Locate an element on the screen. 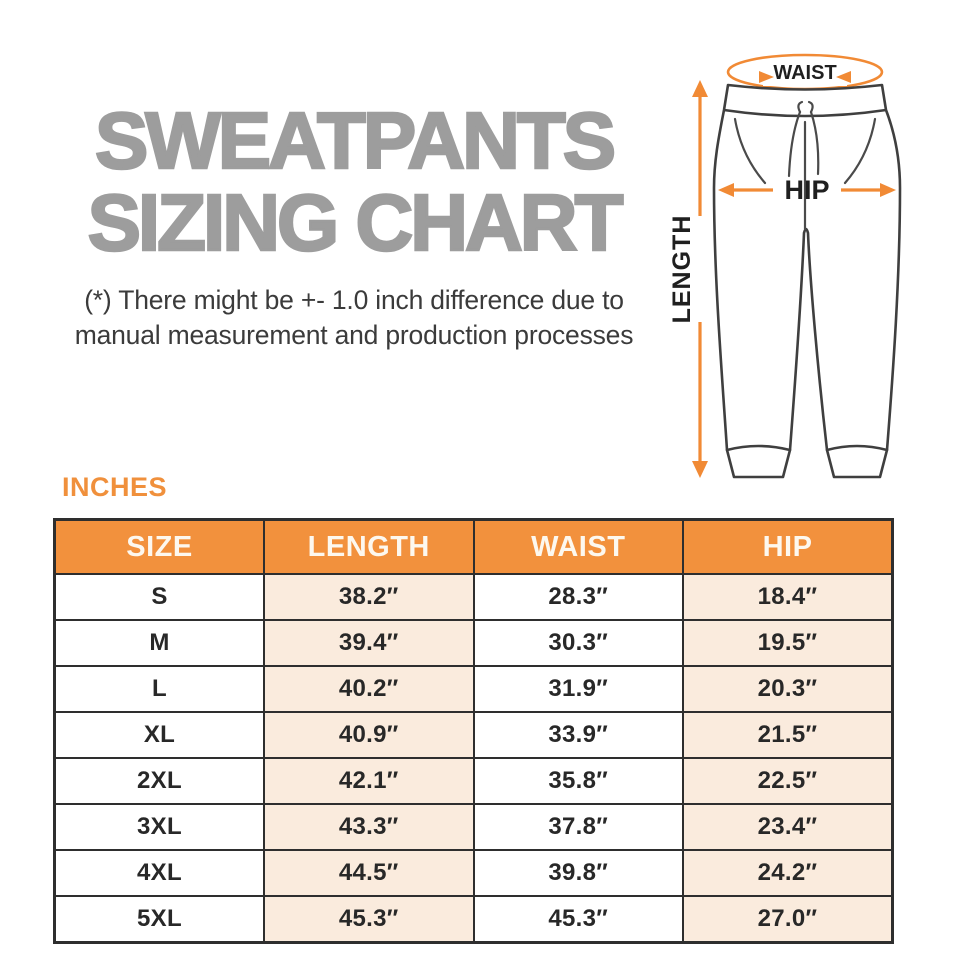  cell-hip: 24.2″ is located at coordinates (788, 873).